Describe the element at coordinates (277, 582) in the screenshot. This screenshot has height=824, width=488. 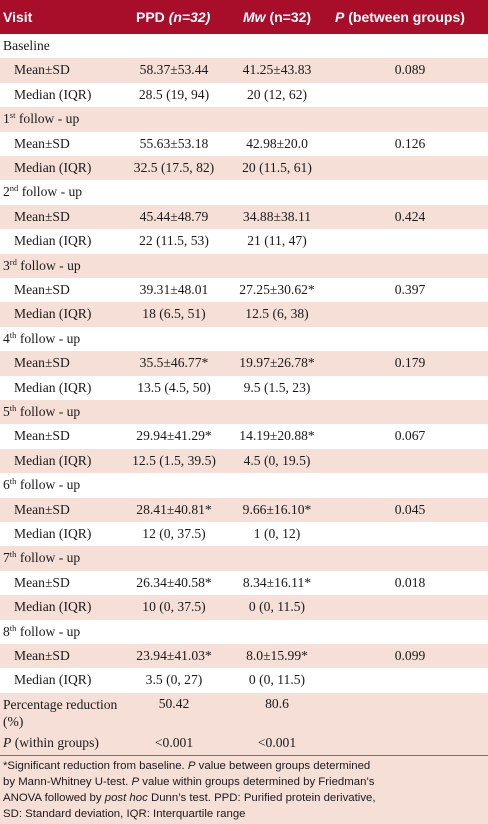
I see `mw-mean-value: 8.34±16.11*` at that location.